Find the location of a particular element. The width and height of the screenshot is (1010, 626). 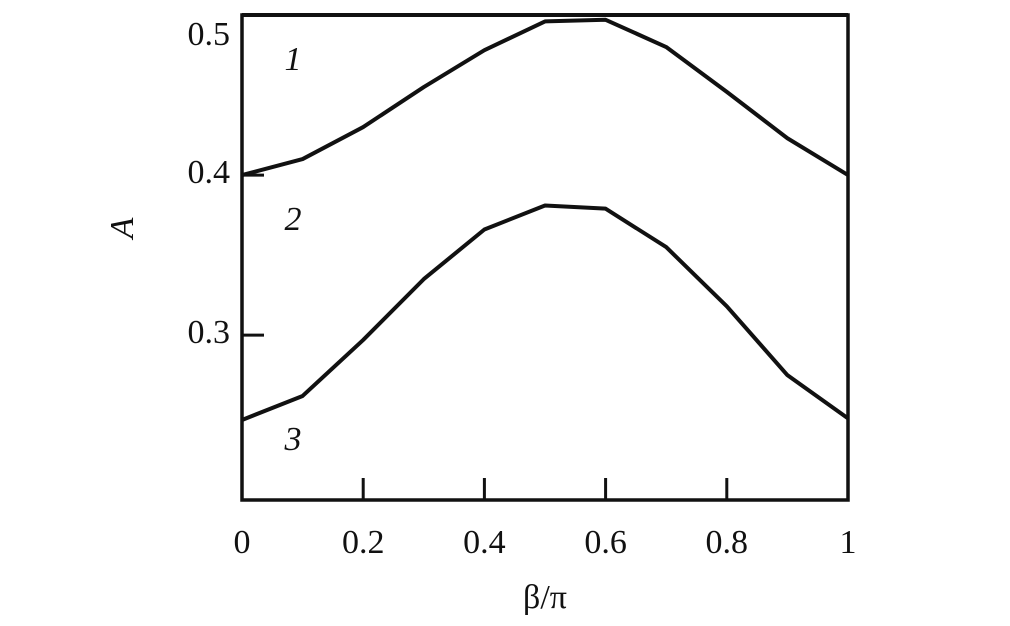

x-tick-label: 1 is located at coordinates (848, 542).